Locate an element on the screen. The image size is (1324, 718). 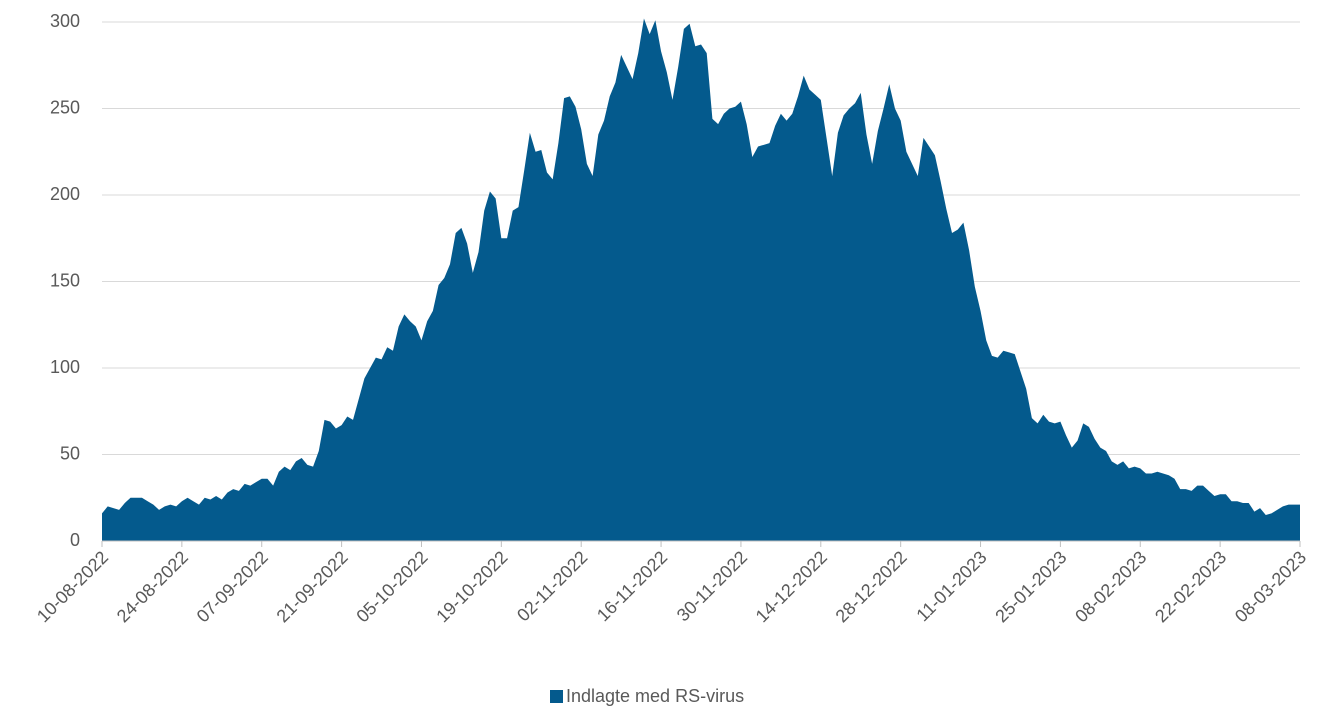
x-tick-label: 30-11-2022 is located at coordinates (712, 586).